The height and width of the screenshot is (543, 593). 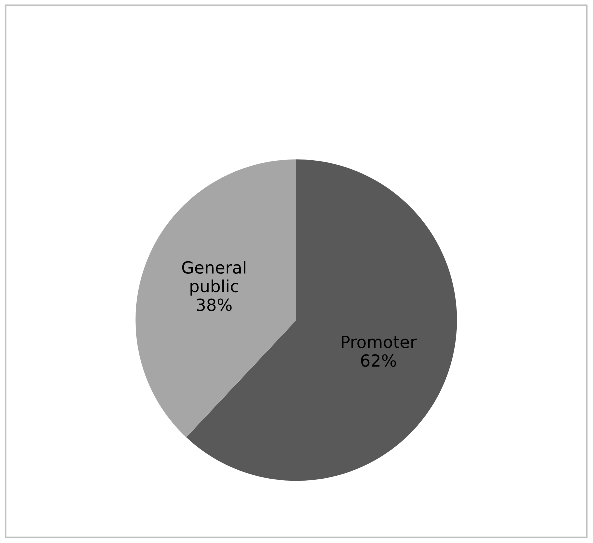 What do you see at coordinates (214, 278) in the screenshot?
I see `slice-label: General public` at bounding box center [214, 278].